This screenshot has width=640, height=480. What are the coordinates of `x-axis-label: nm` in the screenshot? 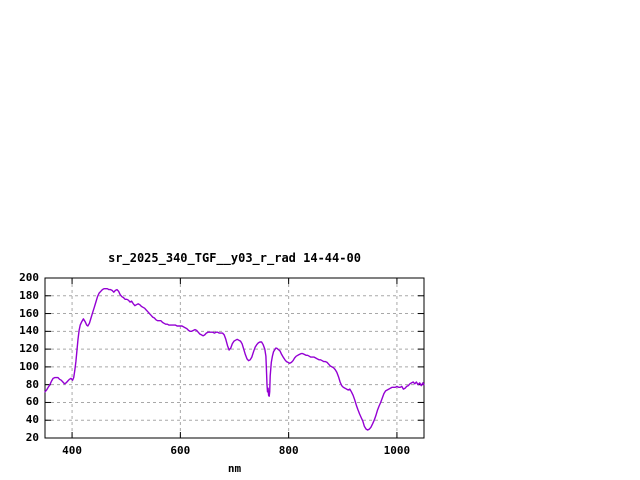 It's located at (234, 468).